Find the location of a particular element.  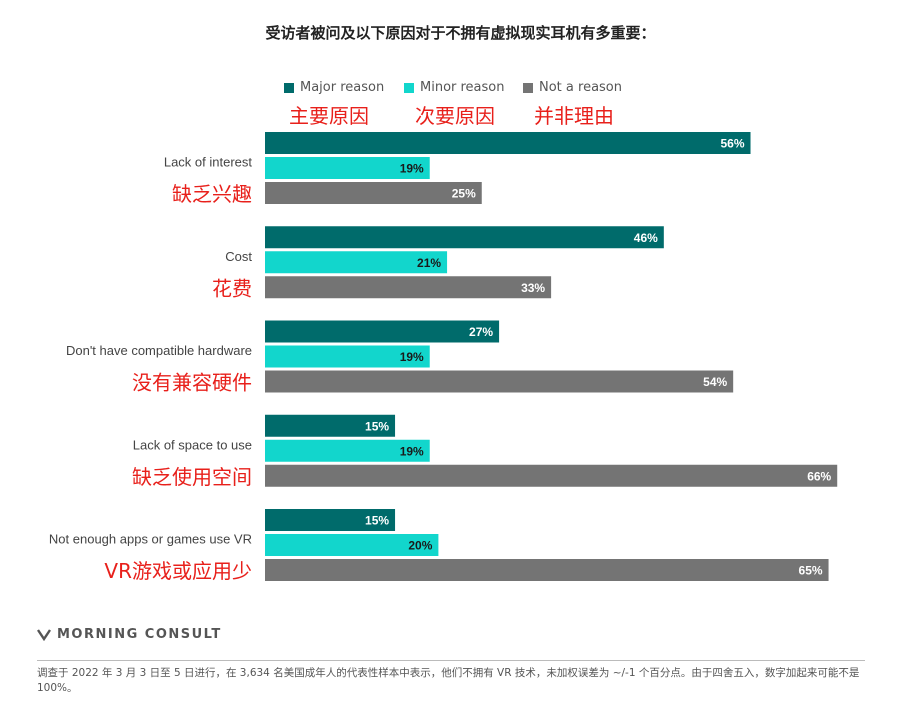

bar-value-label: 66% is located at coordinates (819, 476).